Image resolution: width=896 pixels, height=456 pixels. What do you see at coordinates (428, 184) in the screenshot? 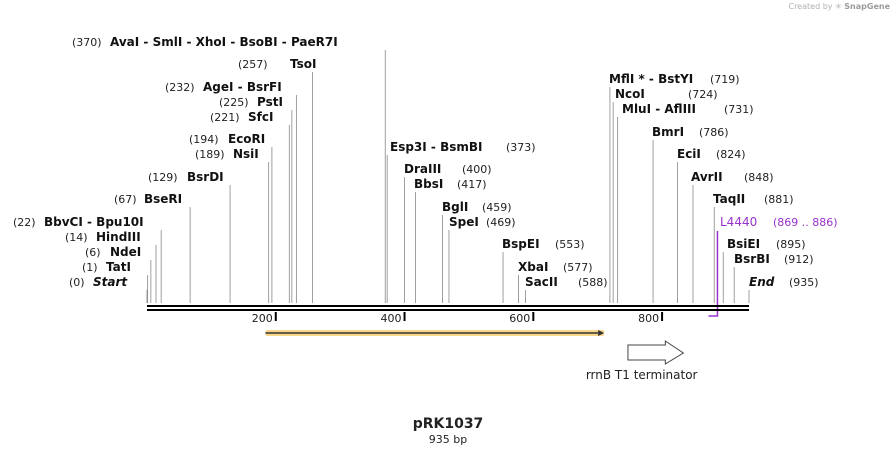
I see `site-name-label: BbsI` at bounding box center [428, 184].